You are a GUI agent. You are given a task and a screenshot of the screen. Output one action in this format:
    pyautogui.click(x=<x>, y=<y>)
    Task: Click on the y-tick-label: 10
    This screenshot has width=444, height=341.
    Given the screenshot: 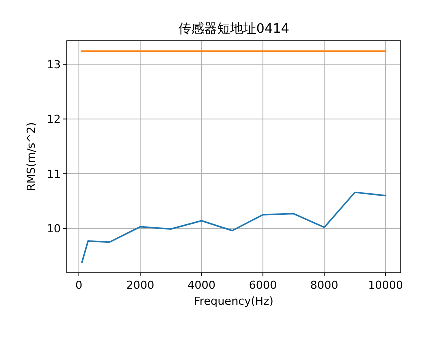 What is the action you would take?
    pyautogui.click(x=54, y=229)
    